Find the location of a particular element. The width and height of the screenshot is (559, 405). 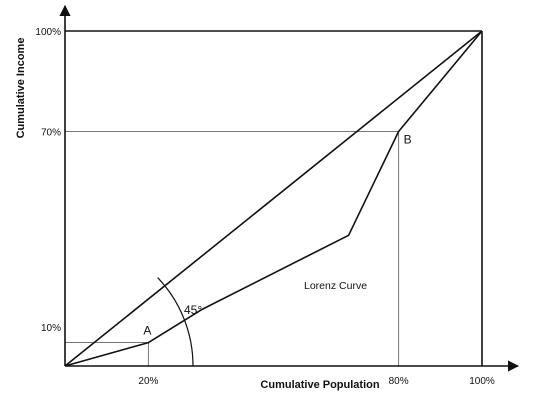

x-tick-label: 80% is located at coordinates (399, 381).